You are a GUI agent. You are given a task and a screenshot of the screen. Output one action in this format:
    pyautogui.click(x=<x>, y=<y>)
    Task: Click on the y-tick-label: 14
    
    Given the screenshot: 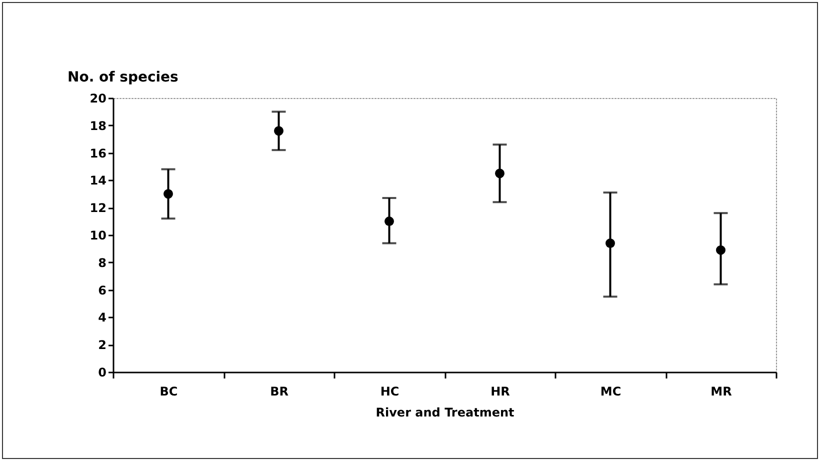 What is the action you would take?
    pyautogui.click(x=98, y=181)
    